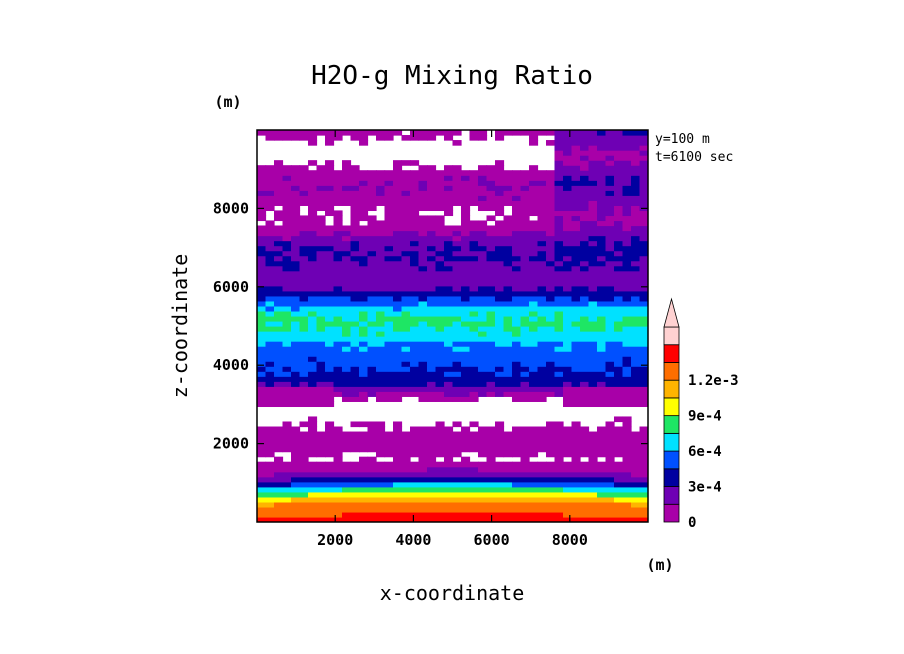 This screenshot has height=654, width=904. Describe the element at coordinates (671, 389) in the screenshot. I see `colorbar-swatch` at that location.